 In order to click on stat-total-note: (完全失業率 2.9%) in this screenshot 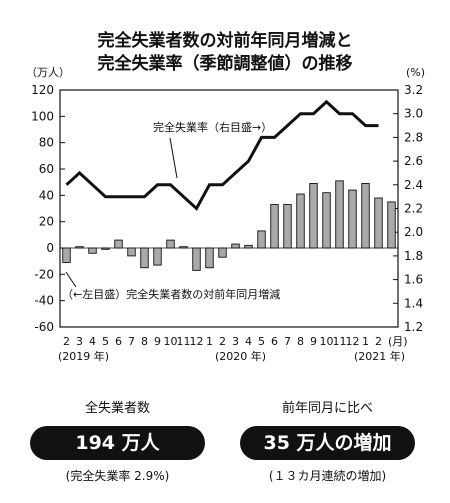, I will do `click(117, 476)`.